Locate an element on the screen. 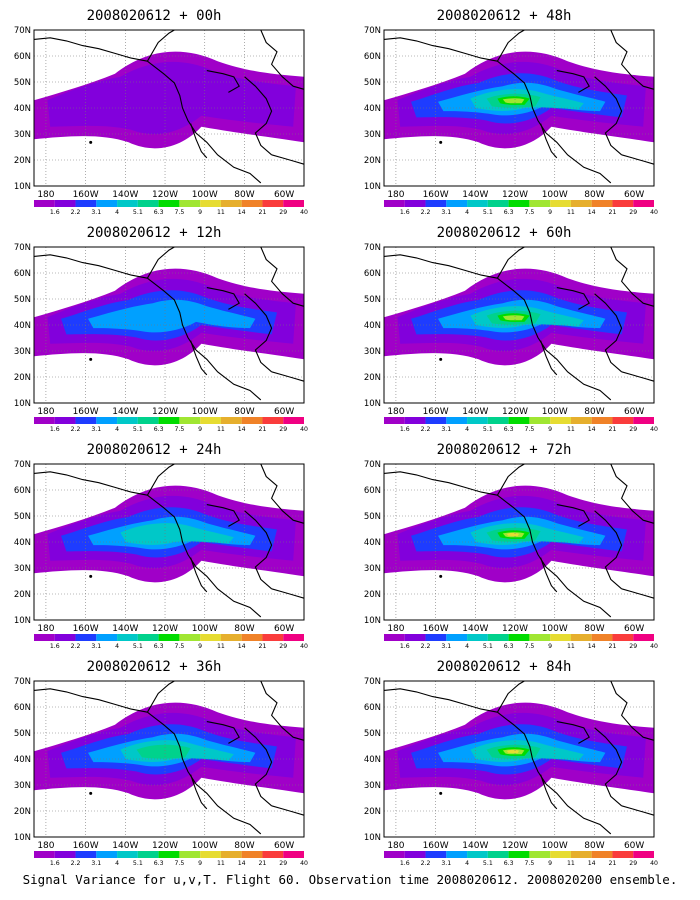 The image size is (700, 900). colorbar-label: 3.1 is located at coordinates (446, 212).